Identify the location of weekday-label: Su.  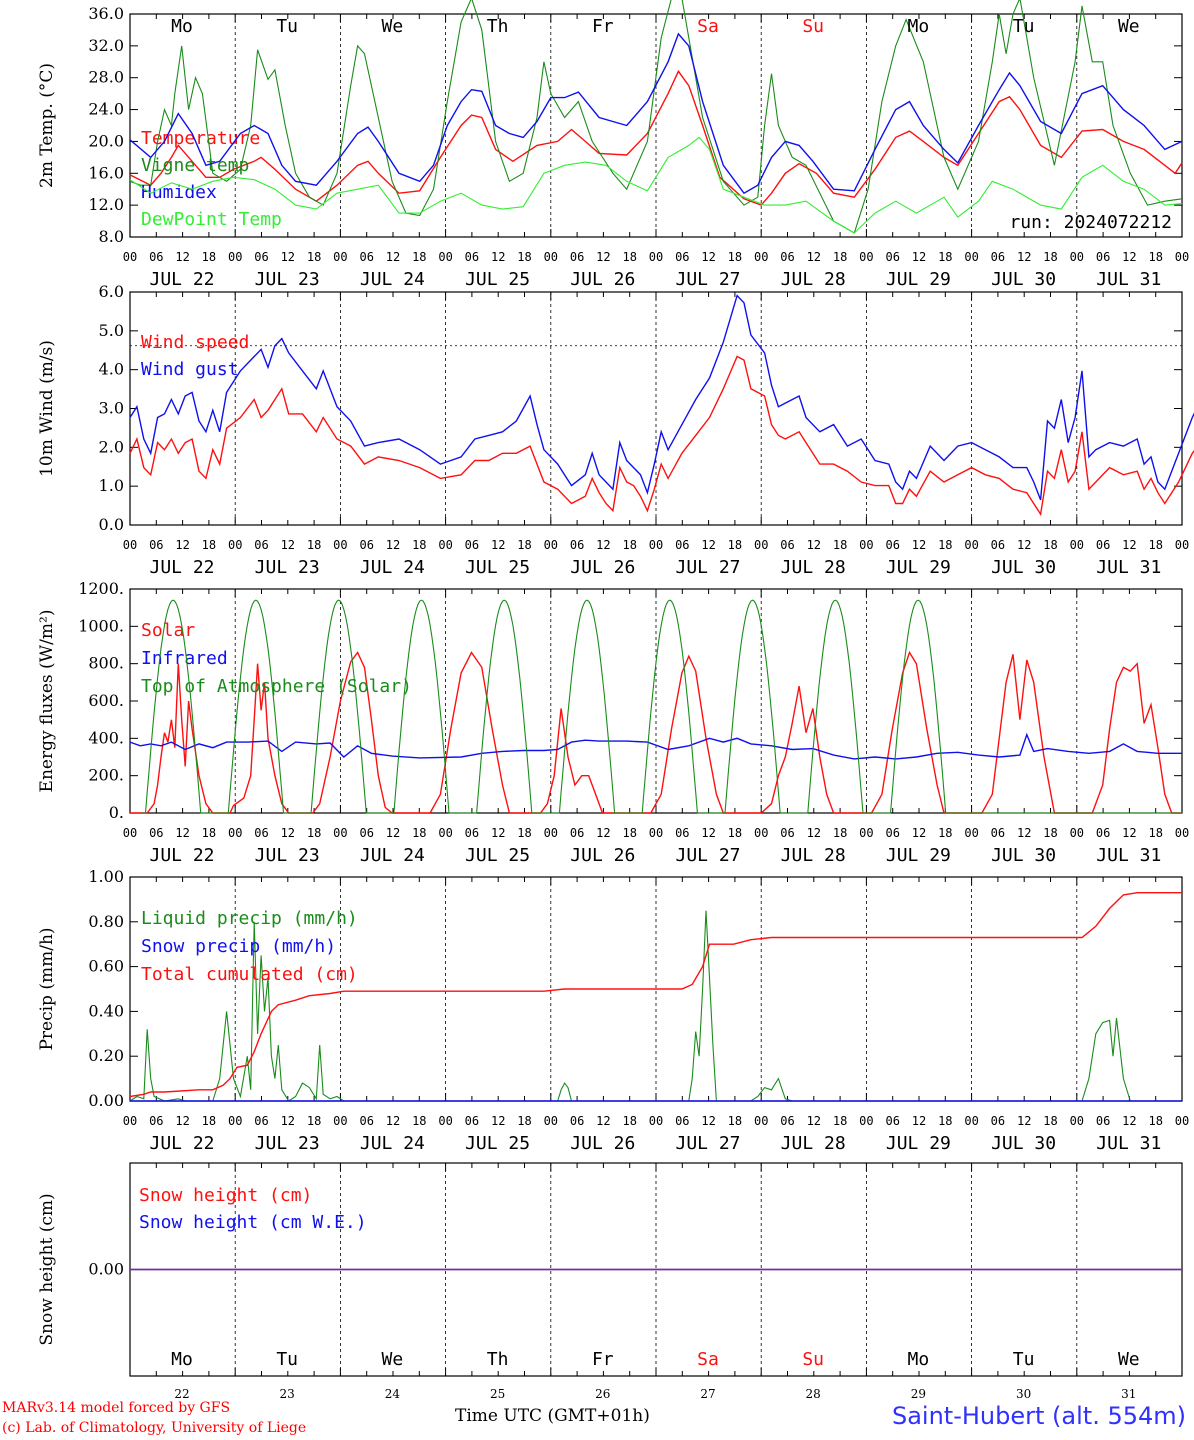
(813, 1359).